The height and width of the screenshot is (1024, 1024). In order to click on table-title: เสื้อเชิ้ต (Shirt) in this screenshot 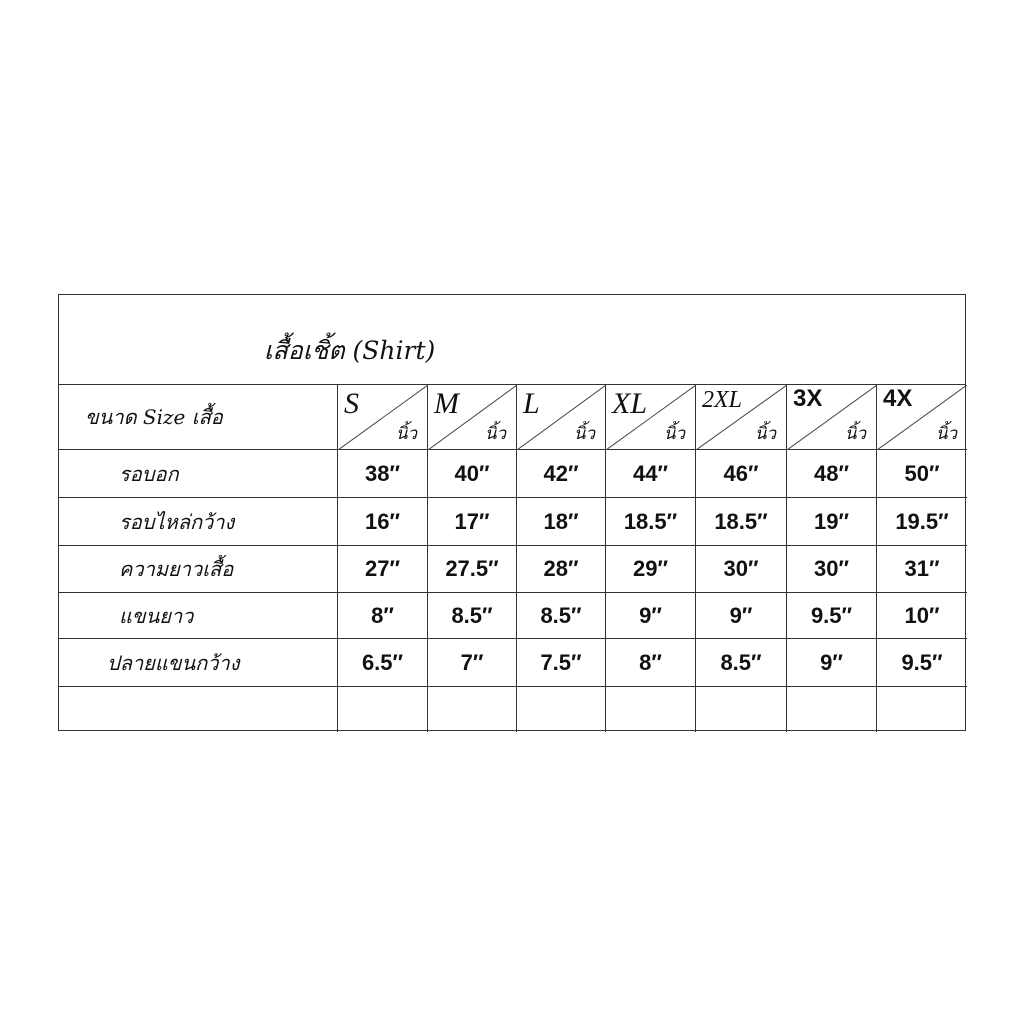, I will do `click(350, 350)`.